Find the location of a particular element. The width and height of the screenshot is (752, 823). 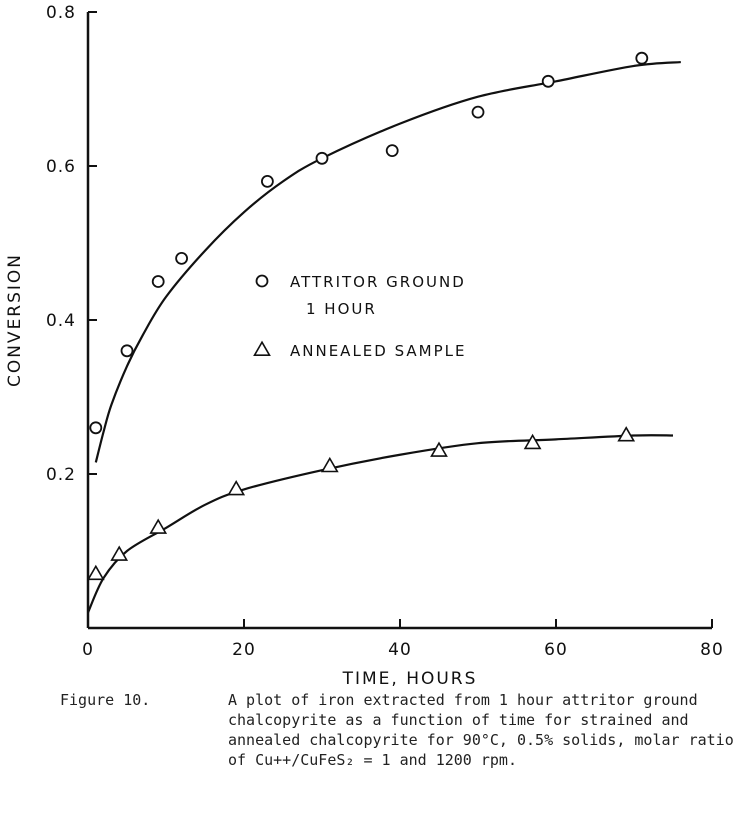

y-tick-label: 0.8 is located at coordinates (61, 13).